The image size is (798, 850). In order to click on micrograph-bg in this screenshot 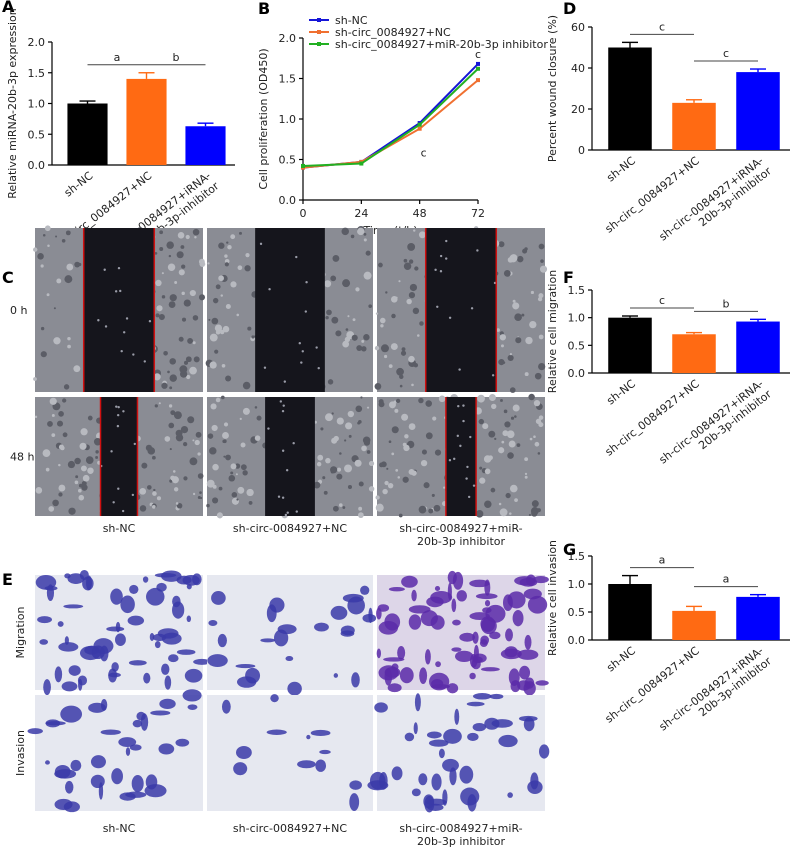, I will do `click(461, 753)`.